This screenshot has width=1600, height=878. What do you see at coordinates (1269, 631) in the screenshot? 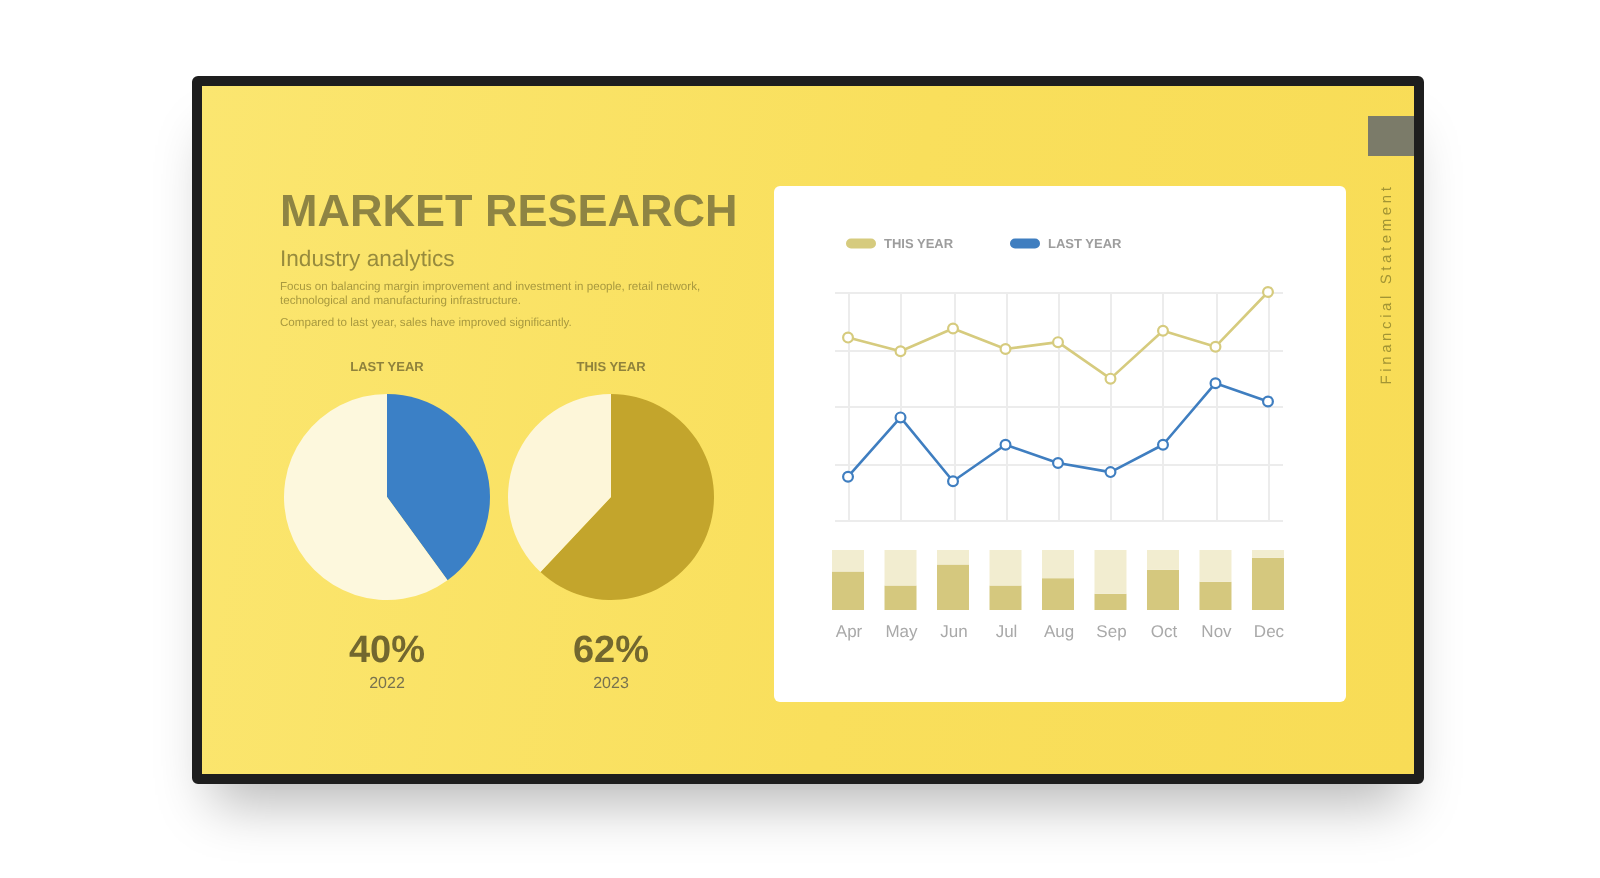
I see `x-tick-label: Dec` at bounding box center [1269, 631].